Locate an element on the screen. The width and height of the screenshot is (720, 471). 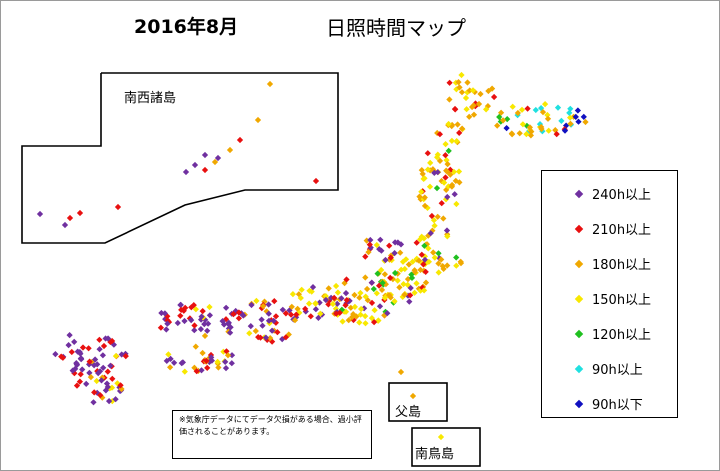
data-note: ※気象庁データにてデータ欠損がある場合、過小評価されることがあります。 is located at coordinates (272, 434).